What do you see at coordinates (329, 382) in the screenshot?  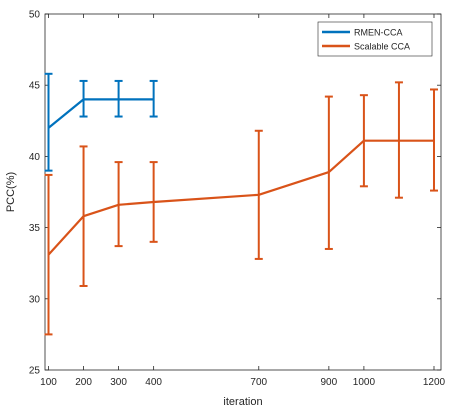 I see `x-tick-label: 900` at bounding box center [329, 382].